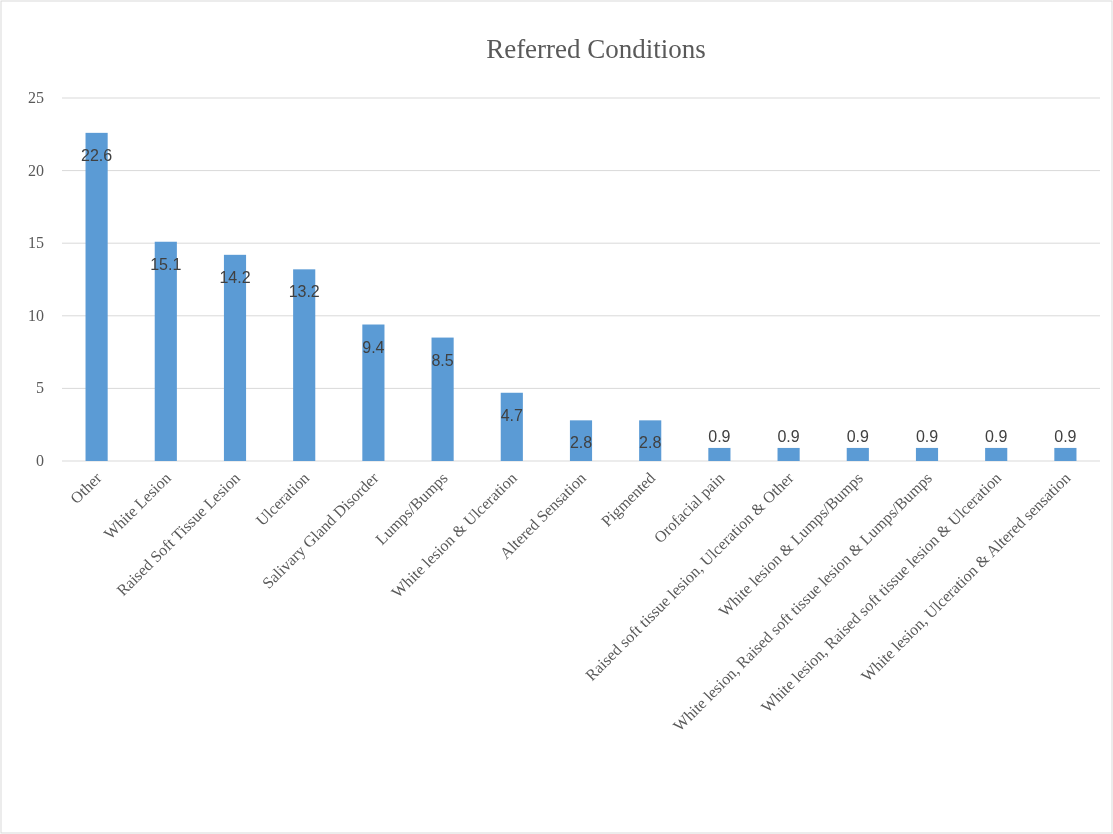 The image size is (1113, 834). What do you see at coordinates (36, 243) in the screenshot?
I see `y-tick-label: 15` at bounding box center [36, 243].